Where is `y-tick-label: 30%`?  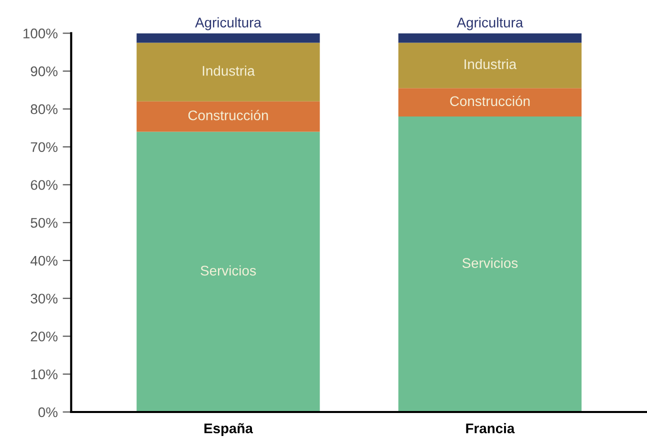
y-tick-label: 30% is located at coordinates (44, 299).